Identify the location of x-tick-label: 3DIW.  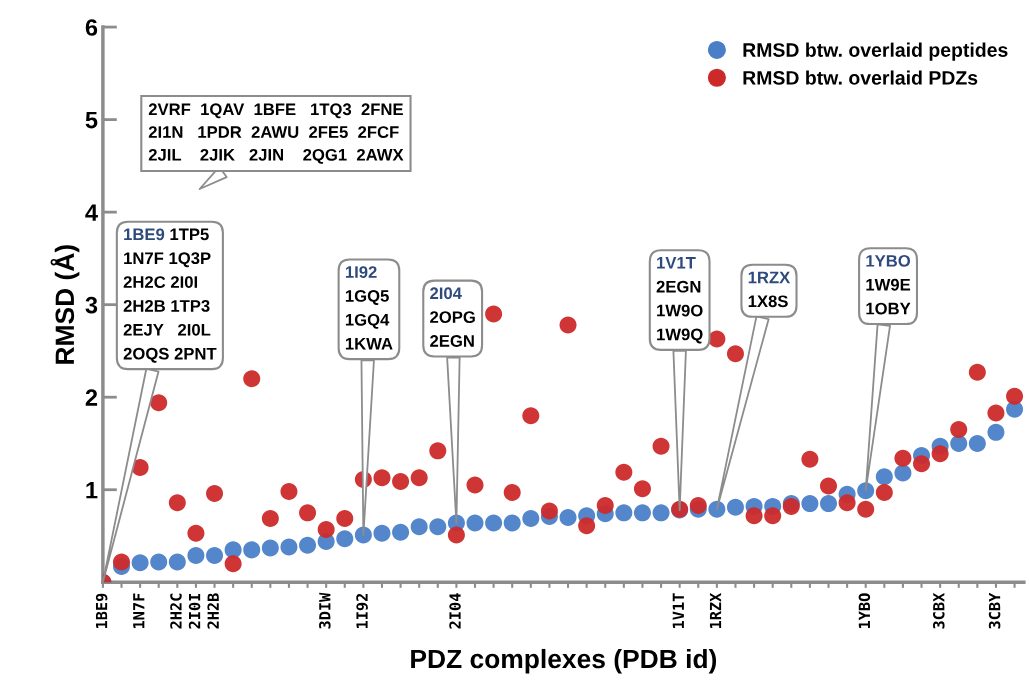
(325, 610).